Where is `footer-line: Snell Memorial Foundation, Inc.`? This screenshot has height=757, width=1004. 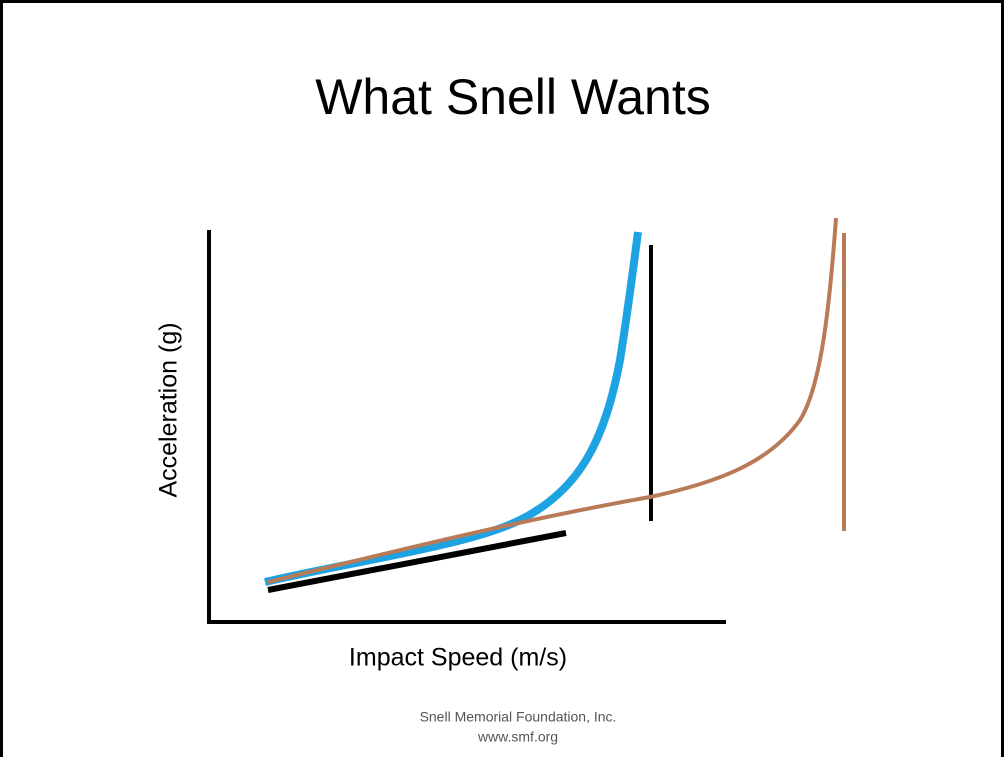 footer-line: Snell Memorial Foundation, Inc. is located at coordinates (518, 717).